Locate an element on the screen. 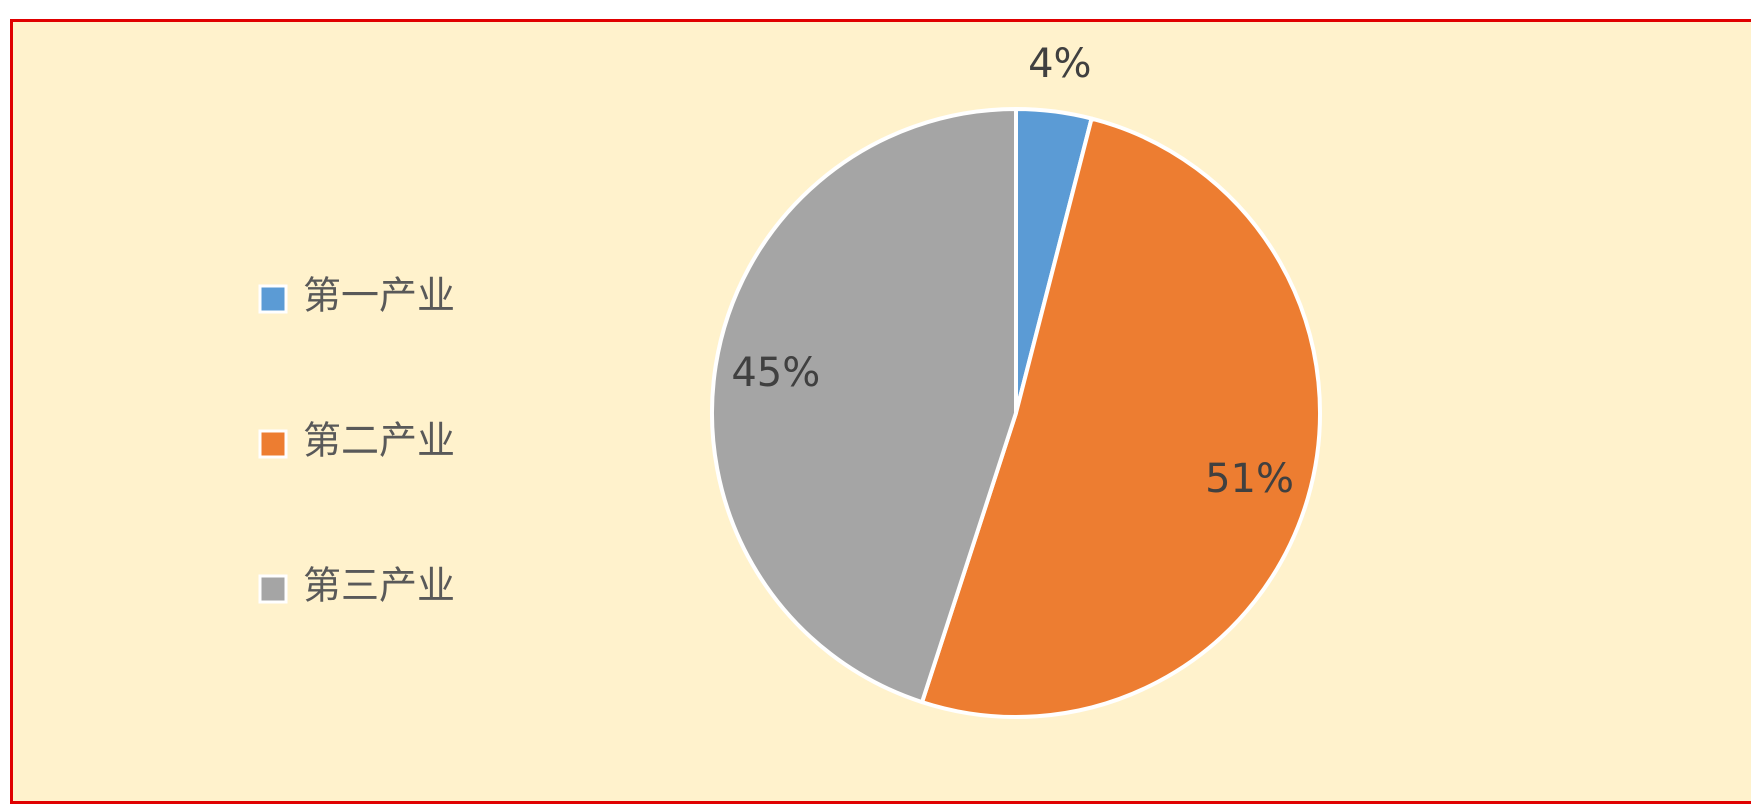  data-label: 51% is located at coordinates (1249, 479).